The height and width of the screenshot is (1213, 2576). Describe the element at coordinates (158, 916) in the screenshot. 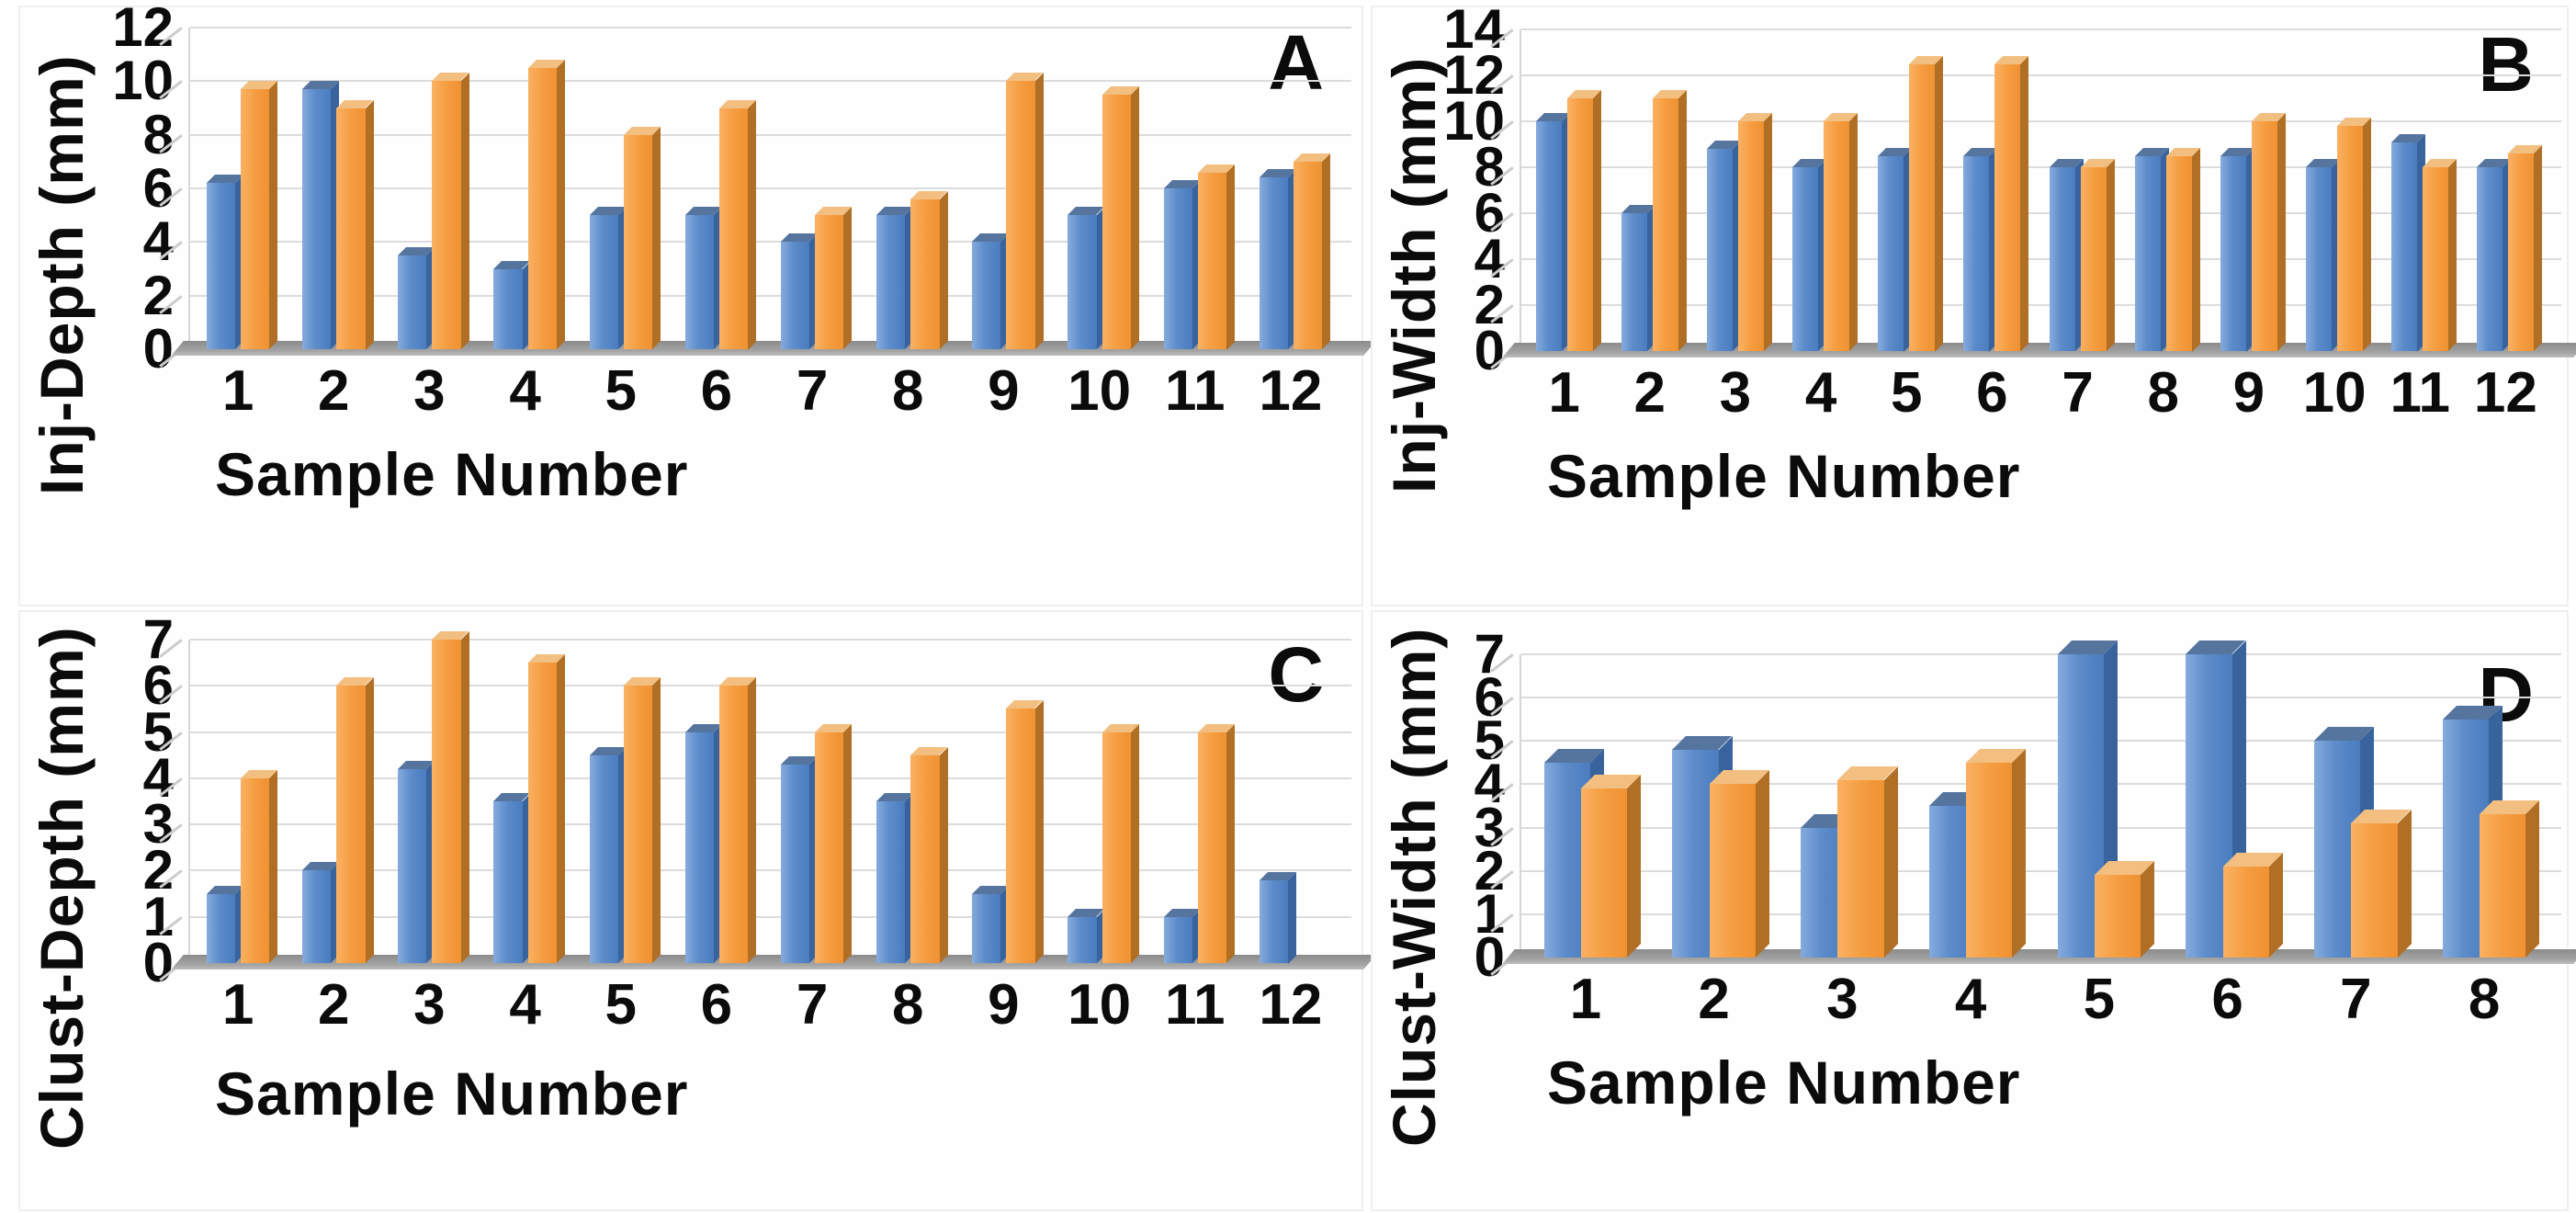

I see `y-tick-label: 1` at that location.